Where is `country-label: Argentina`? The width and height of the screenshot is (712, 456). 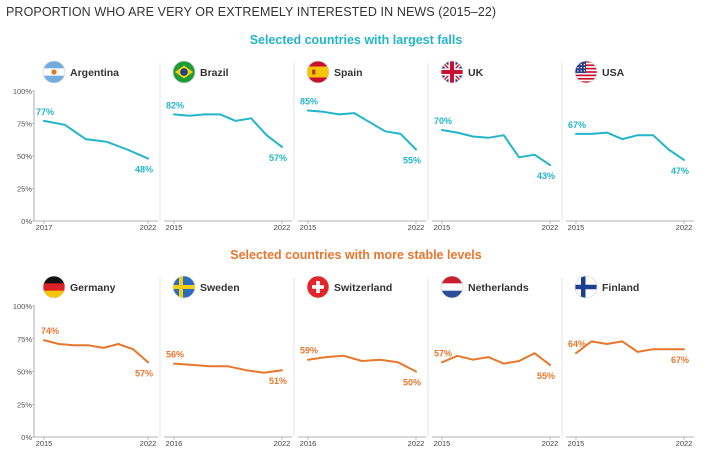
country-label: Argentina is located at coordinates (94, 73).